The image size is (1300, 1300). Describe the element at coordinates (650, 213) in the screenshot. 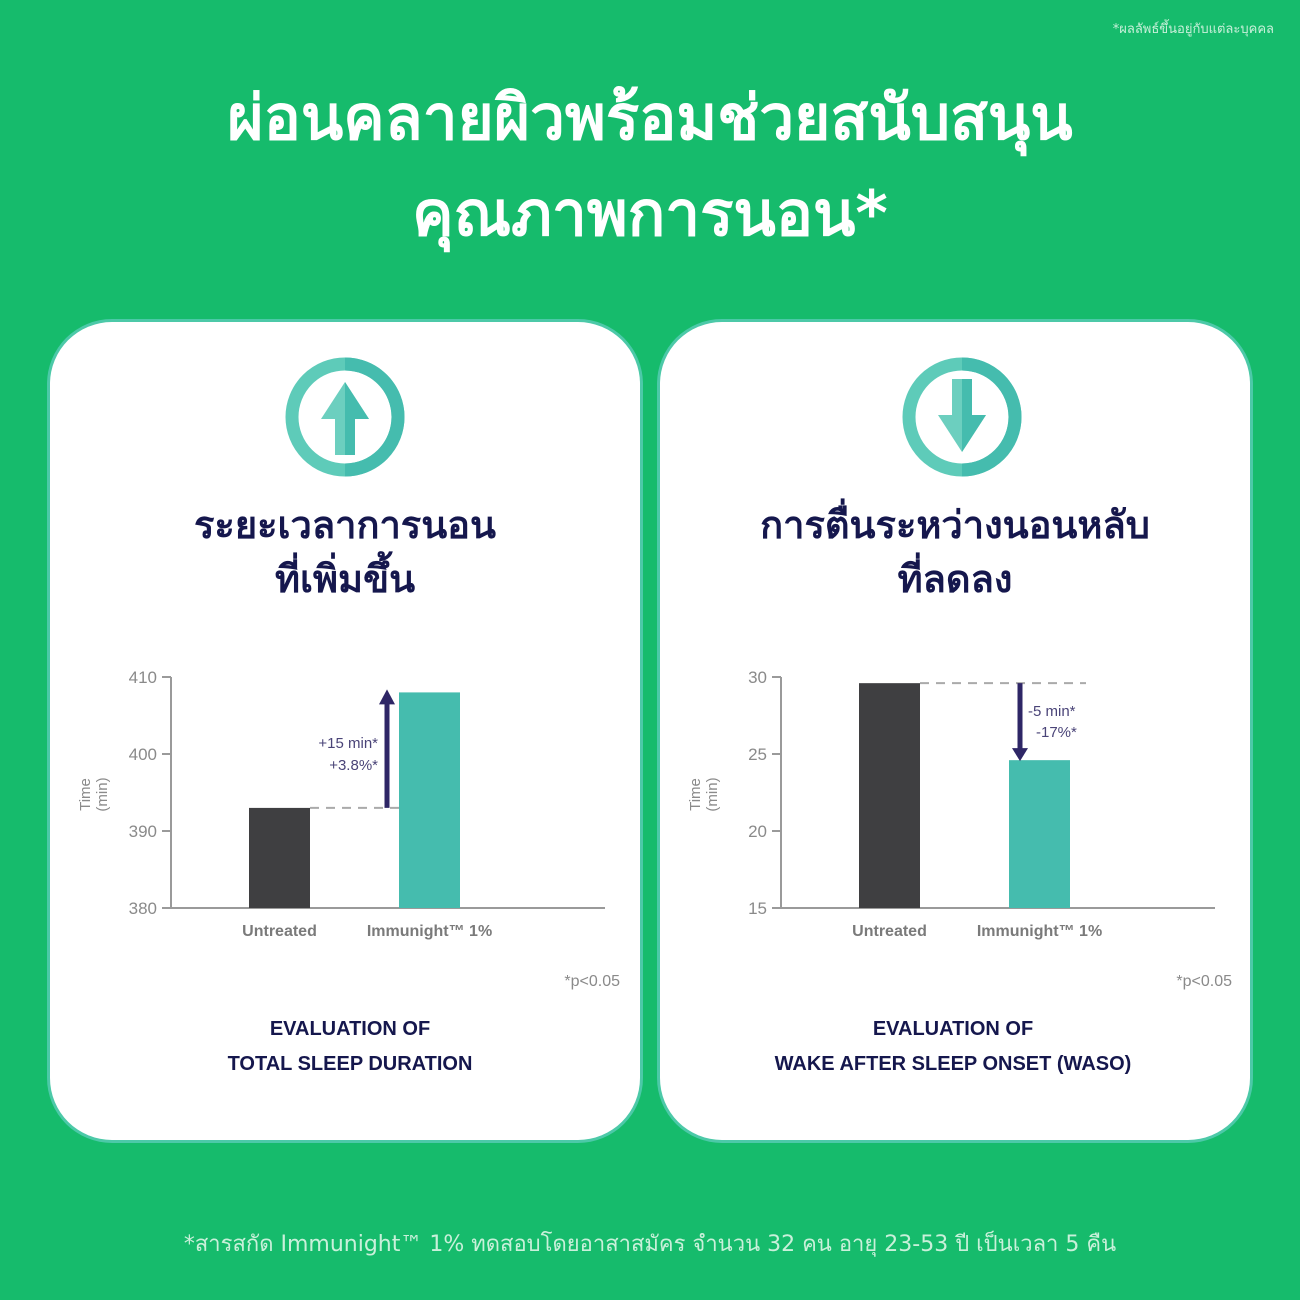

I see `title-line-2: คุณภาพการนอน*` at that location.